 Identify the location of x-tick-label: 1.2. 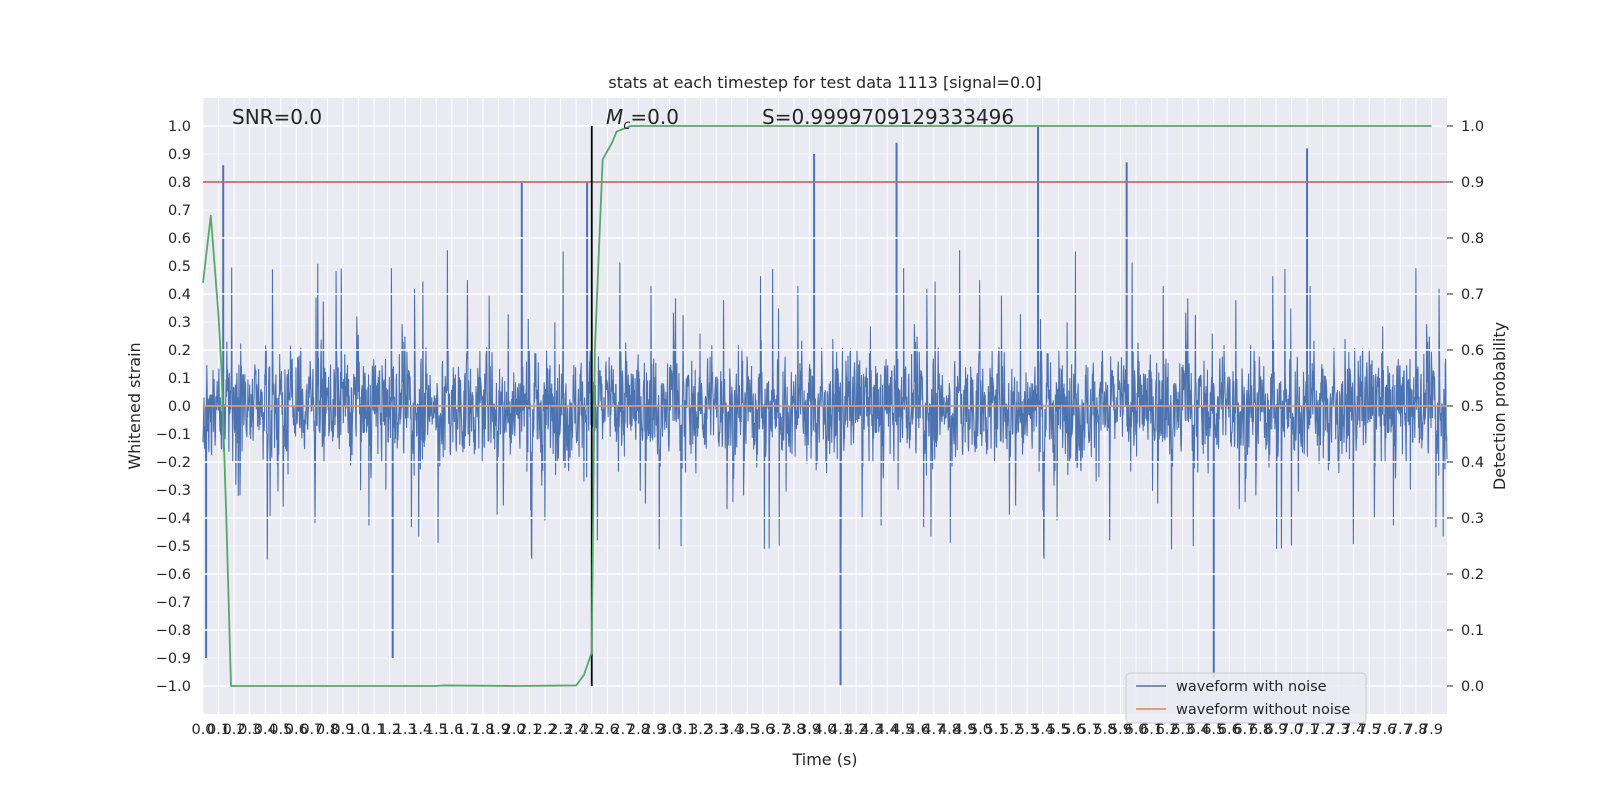
(389, 730).